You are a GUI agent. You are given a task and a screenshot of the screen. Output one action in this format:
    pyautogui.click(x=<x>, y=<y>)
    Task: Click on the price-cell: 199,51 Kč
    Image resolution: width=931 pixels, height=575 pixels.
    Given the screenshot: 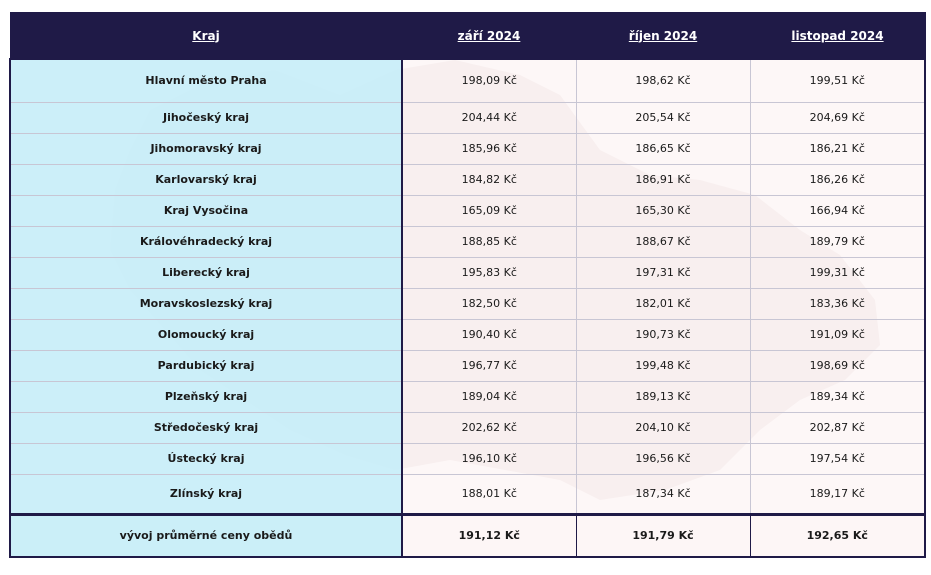 What is the action you would take?
    pyautogui.click(x=837, y=80)
    